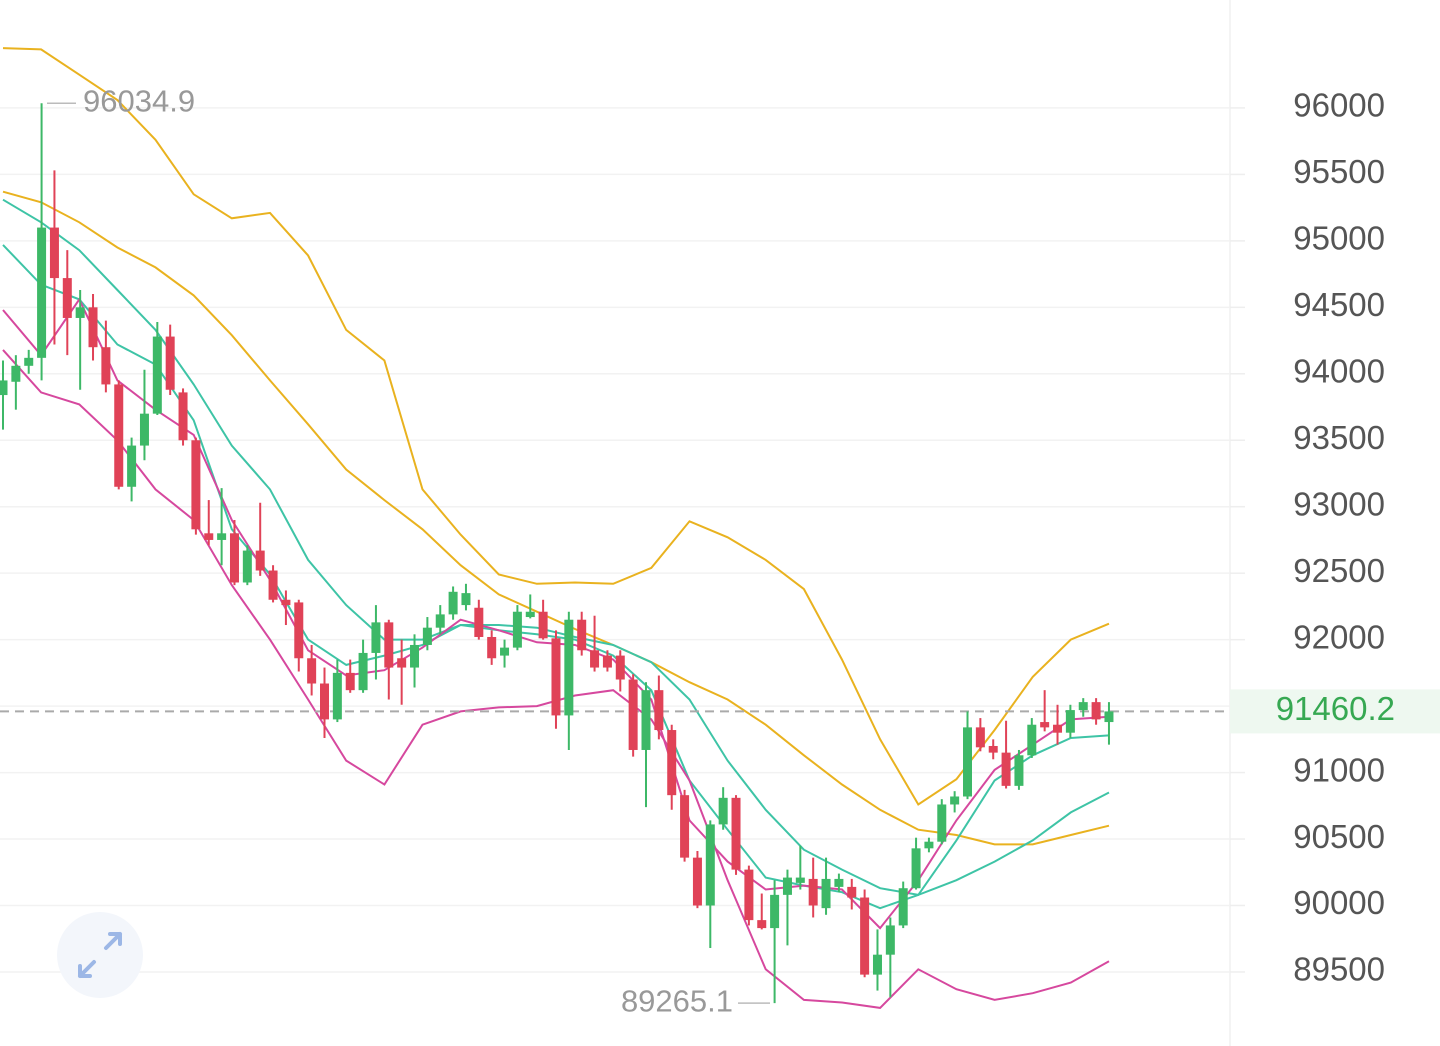 Image resolution: width=1440 pixels, height=1046 pixels. Describe the element at coordinates (1339, 570) in the screenshot. I see `y-tick-label: 92500` at that location.